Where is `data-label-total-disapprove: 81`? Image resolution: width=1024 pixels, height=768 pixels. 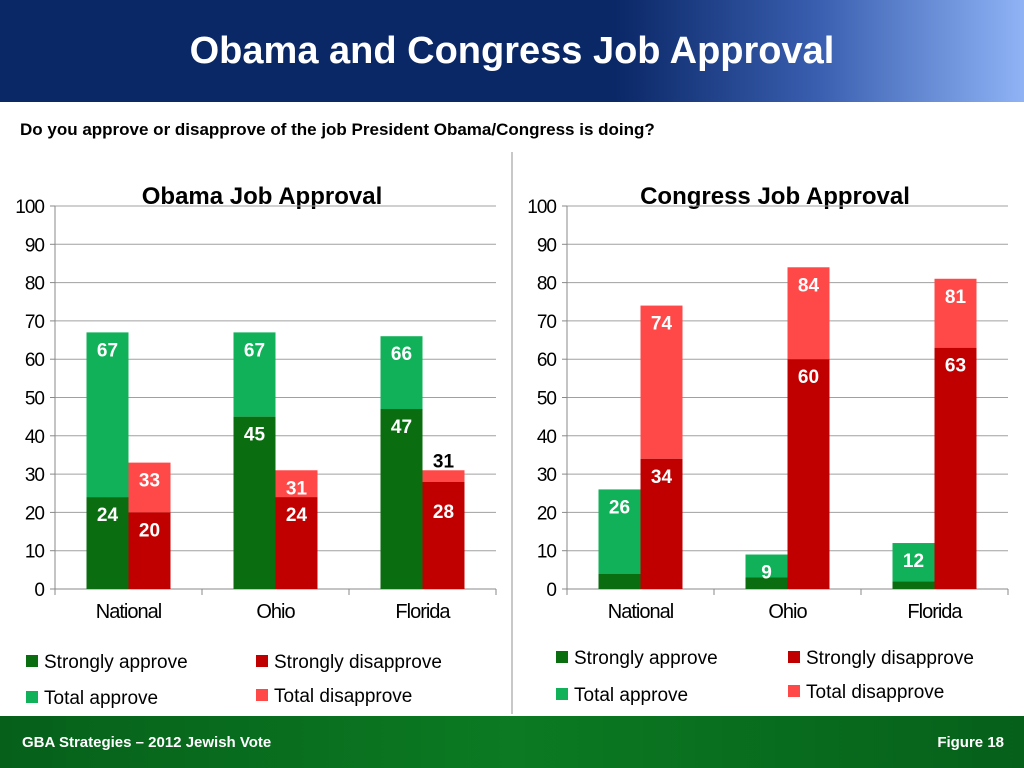 data-label-total-disapprove: 81 is located at coordinates (956, 297).